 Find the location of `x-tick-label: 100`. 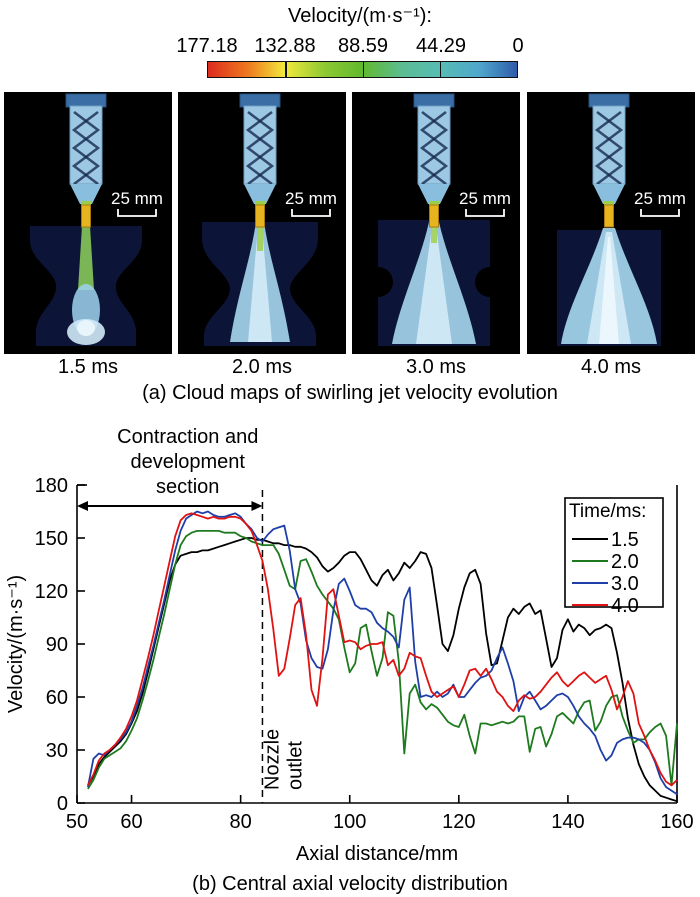

x-tick-label: 100 is located at coordinates (349, 822).